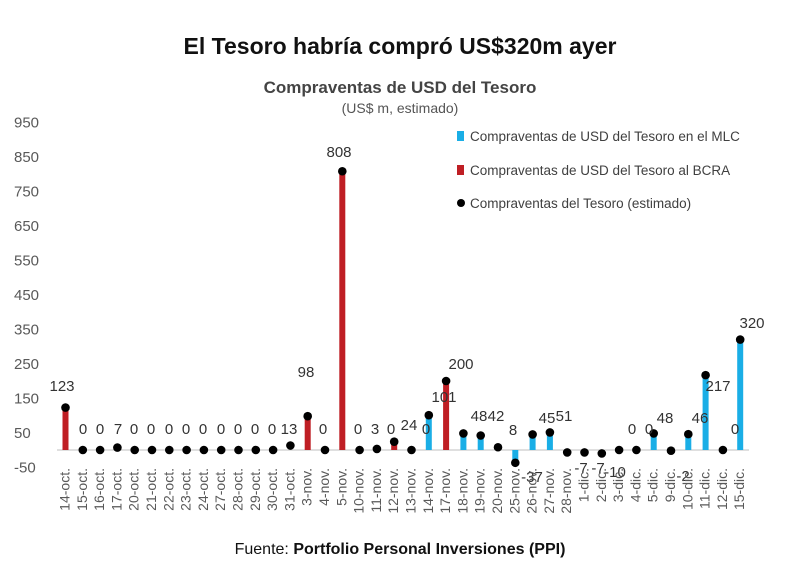 The height and width of the screenshot is (575, 800). What do you see at coordinates (513, 430) in the screenshot?
I see `data-label: 8` at bounding box center [513, 430].